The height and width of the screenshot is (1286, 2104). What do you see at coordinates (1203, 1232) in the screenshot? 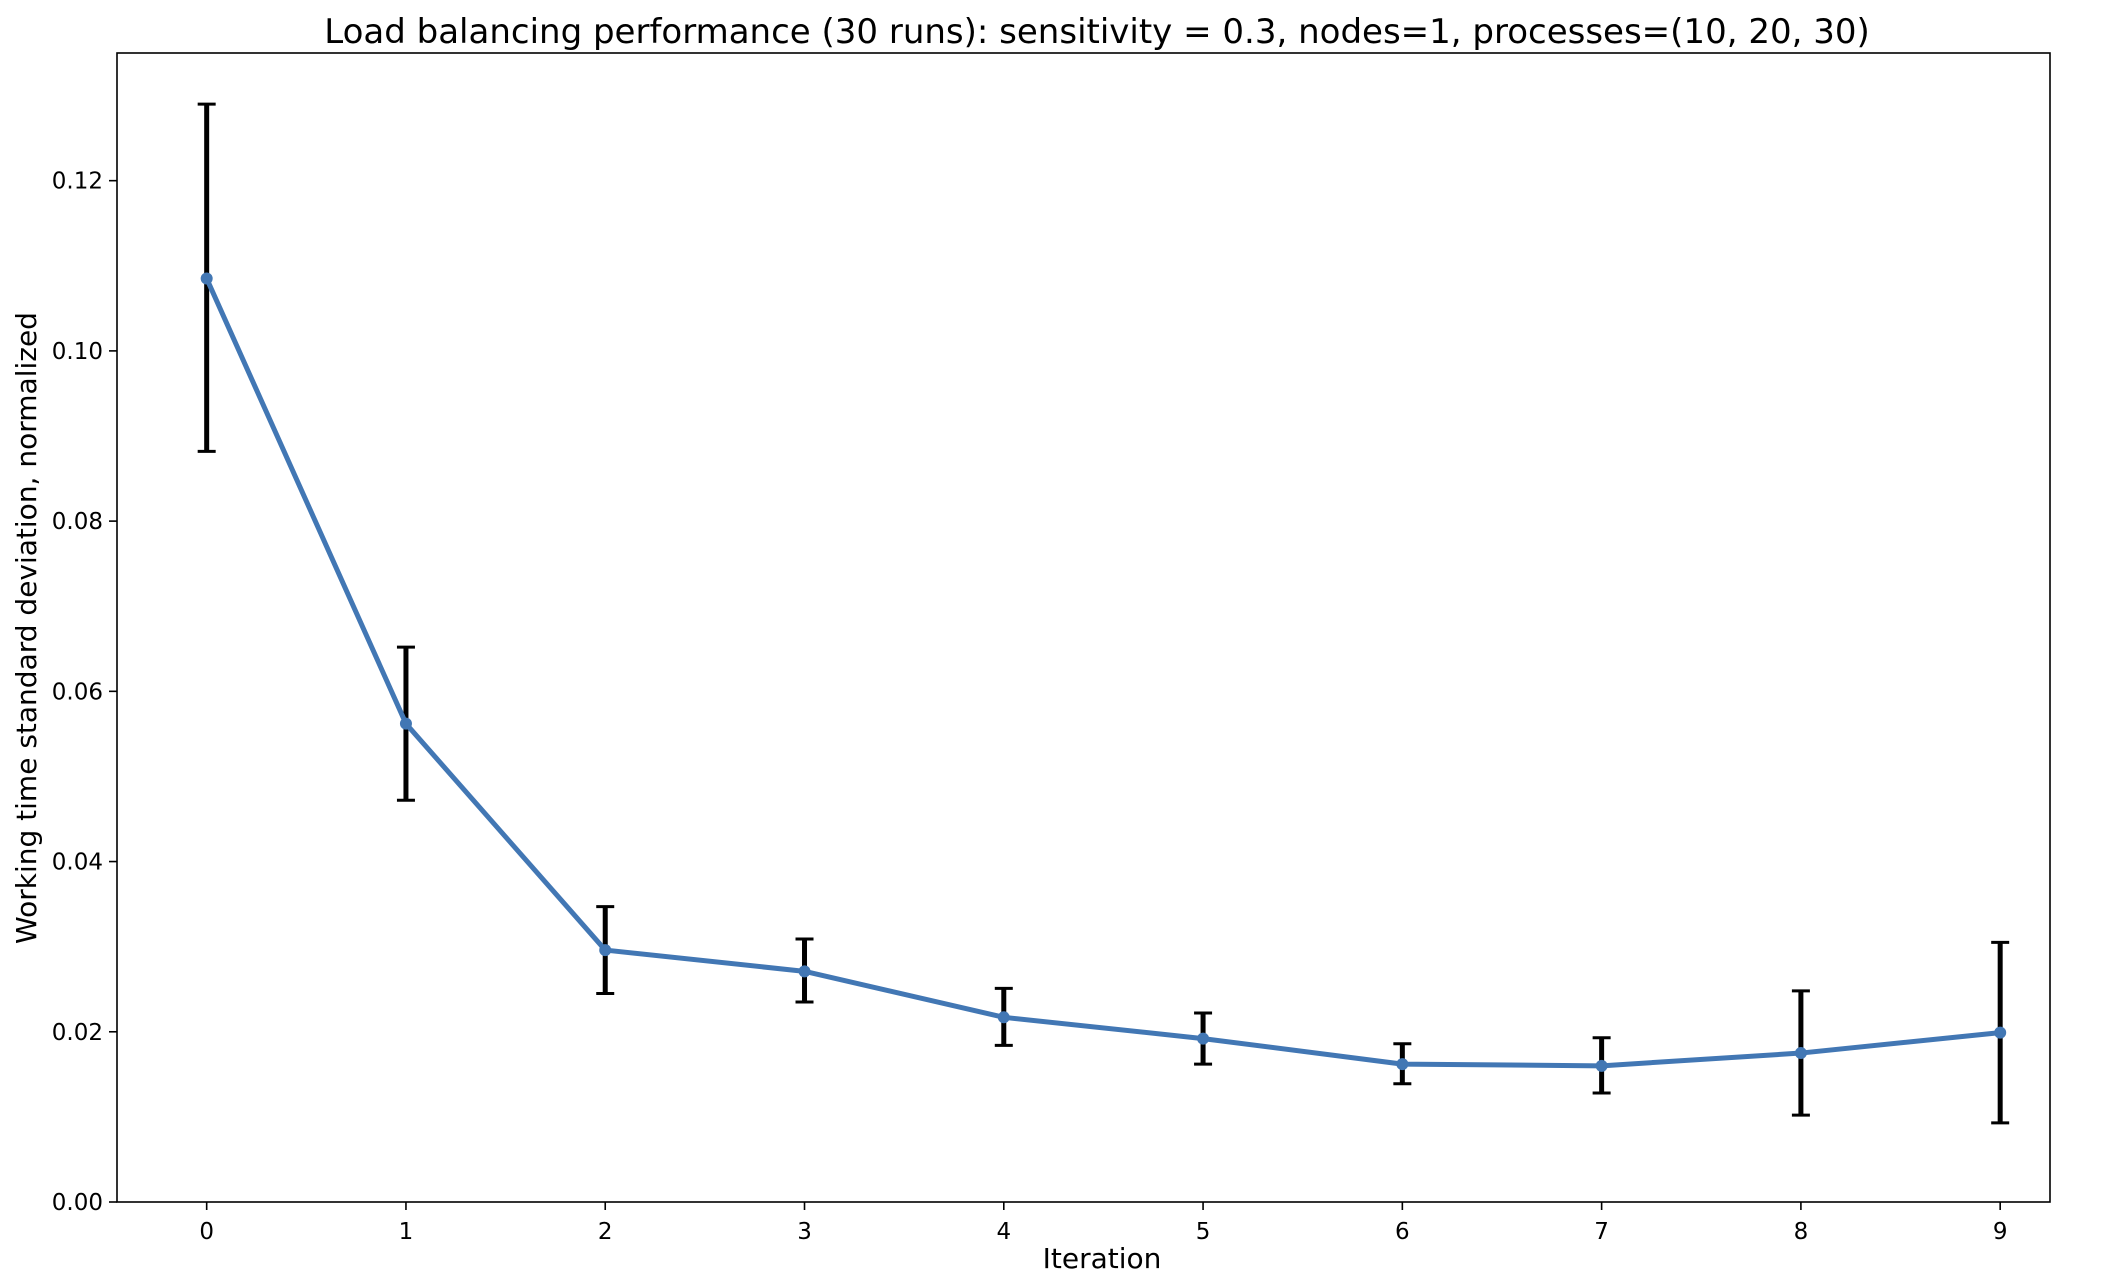
I see `x-tick-label: 5` at bounding box center [1203, 1232].